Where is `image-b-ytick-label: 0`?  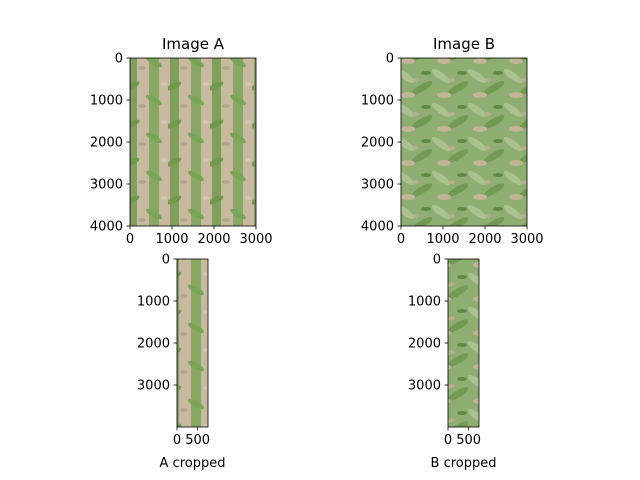
image-b-ytick-label: 0 is located at coordinates (390, 59).